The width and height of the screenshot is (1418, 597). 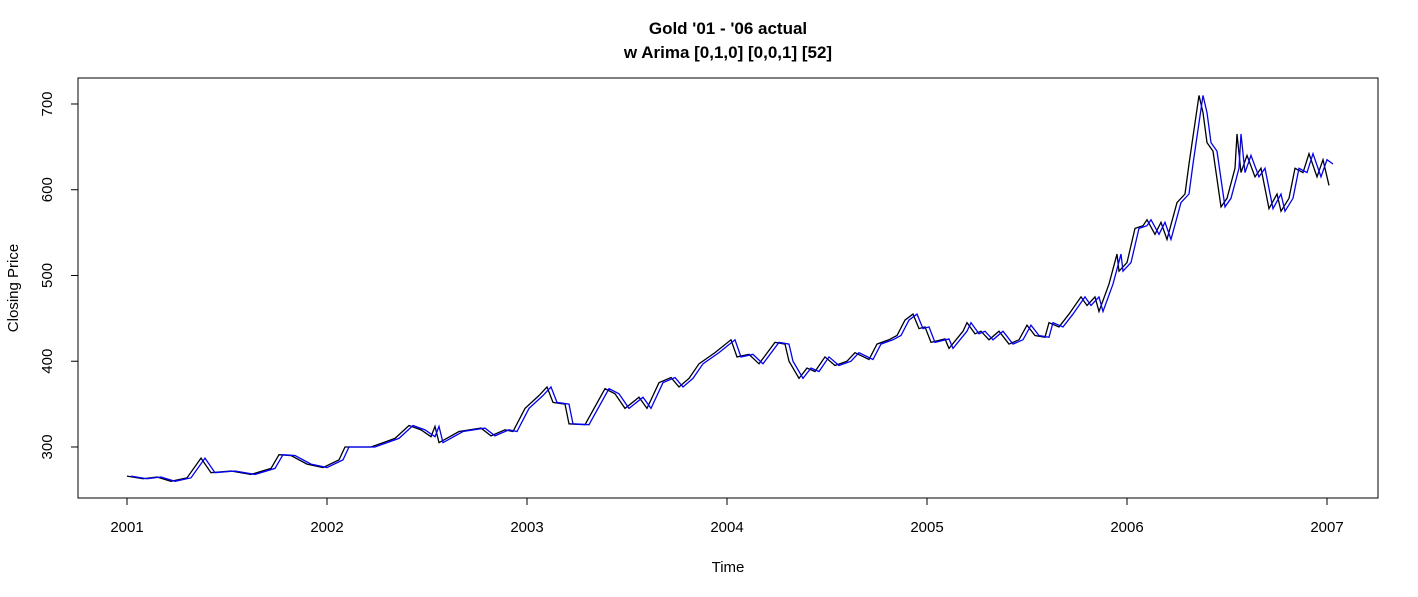 I want to click on x-tick-label: 2002, so click(x=326, y=527).